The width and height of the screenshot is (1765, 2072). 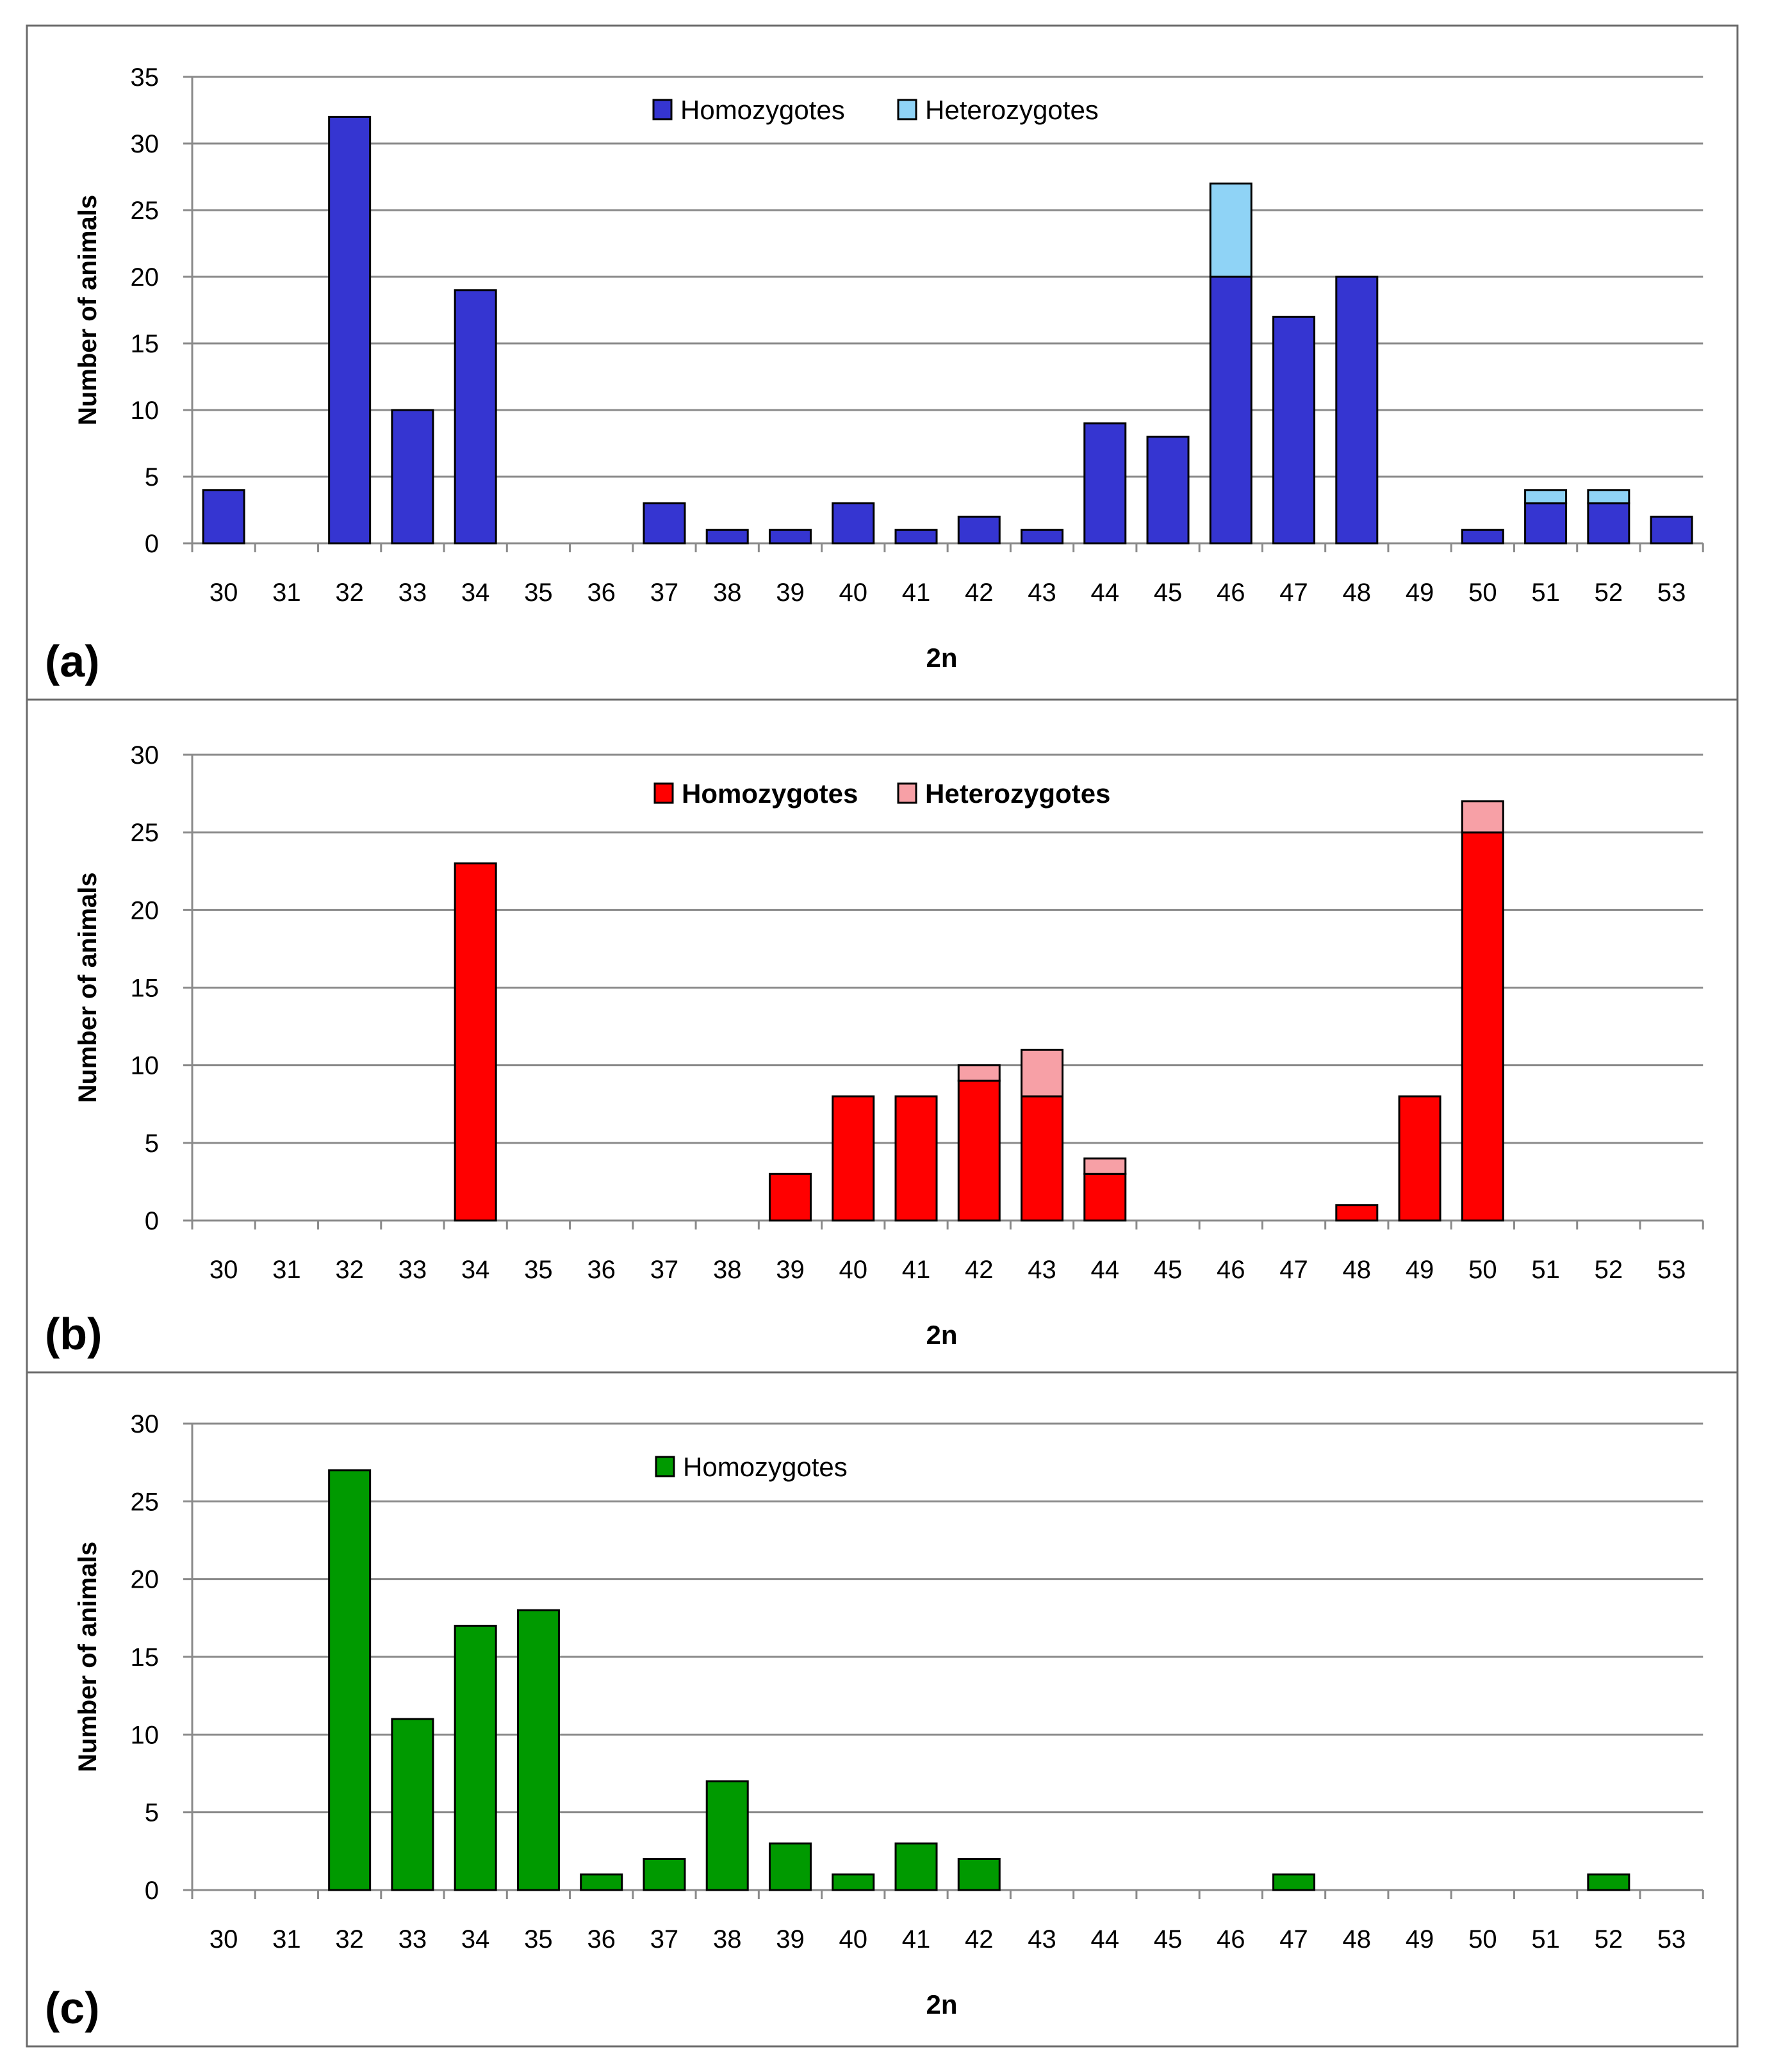 I want to click on x-tick-label: 34, so click(x=475, y=593).